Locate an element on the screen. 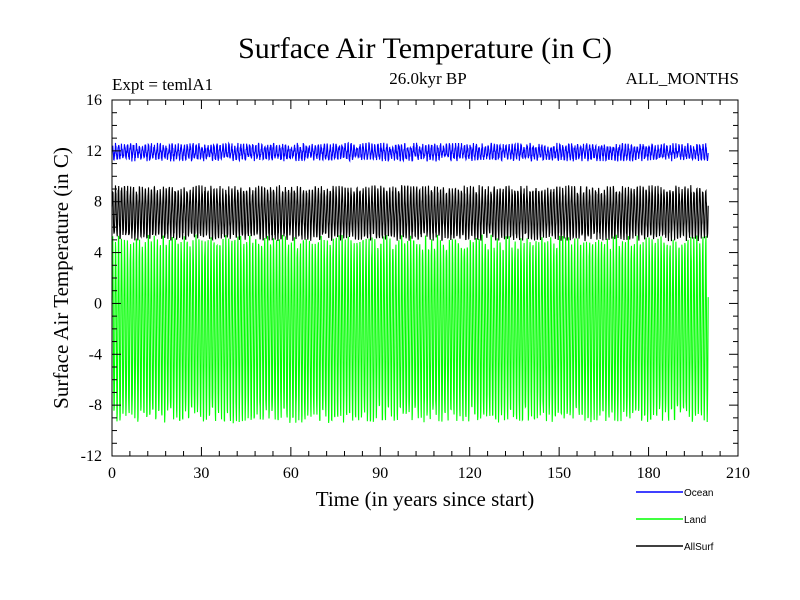 The width and height of the screenshot is (800, 600). months-label: ALL_MONTHS is located at coordinates (682, 78).